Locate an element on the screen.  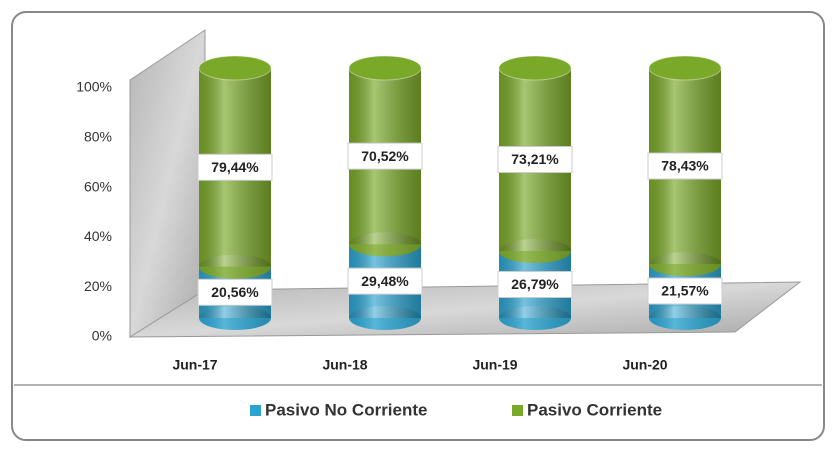
y-tick-label: 60% is located at coordinates (98, 186).